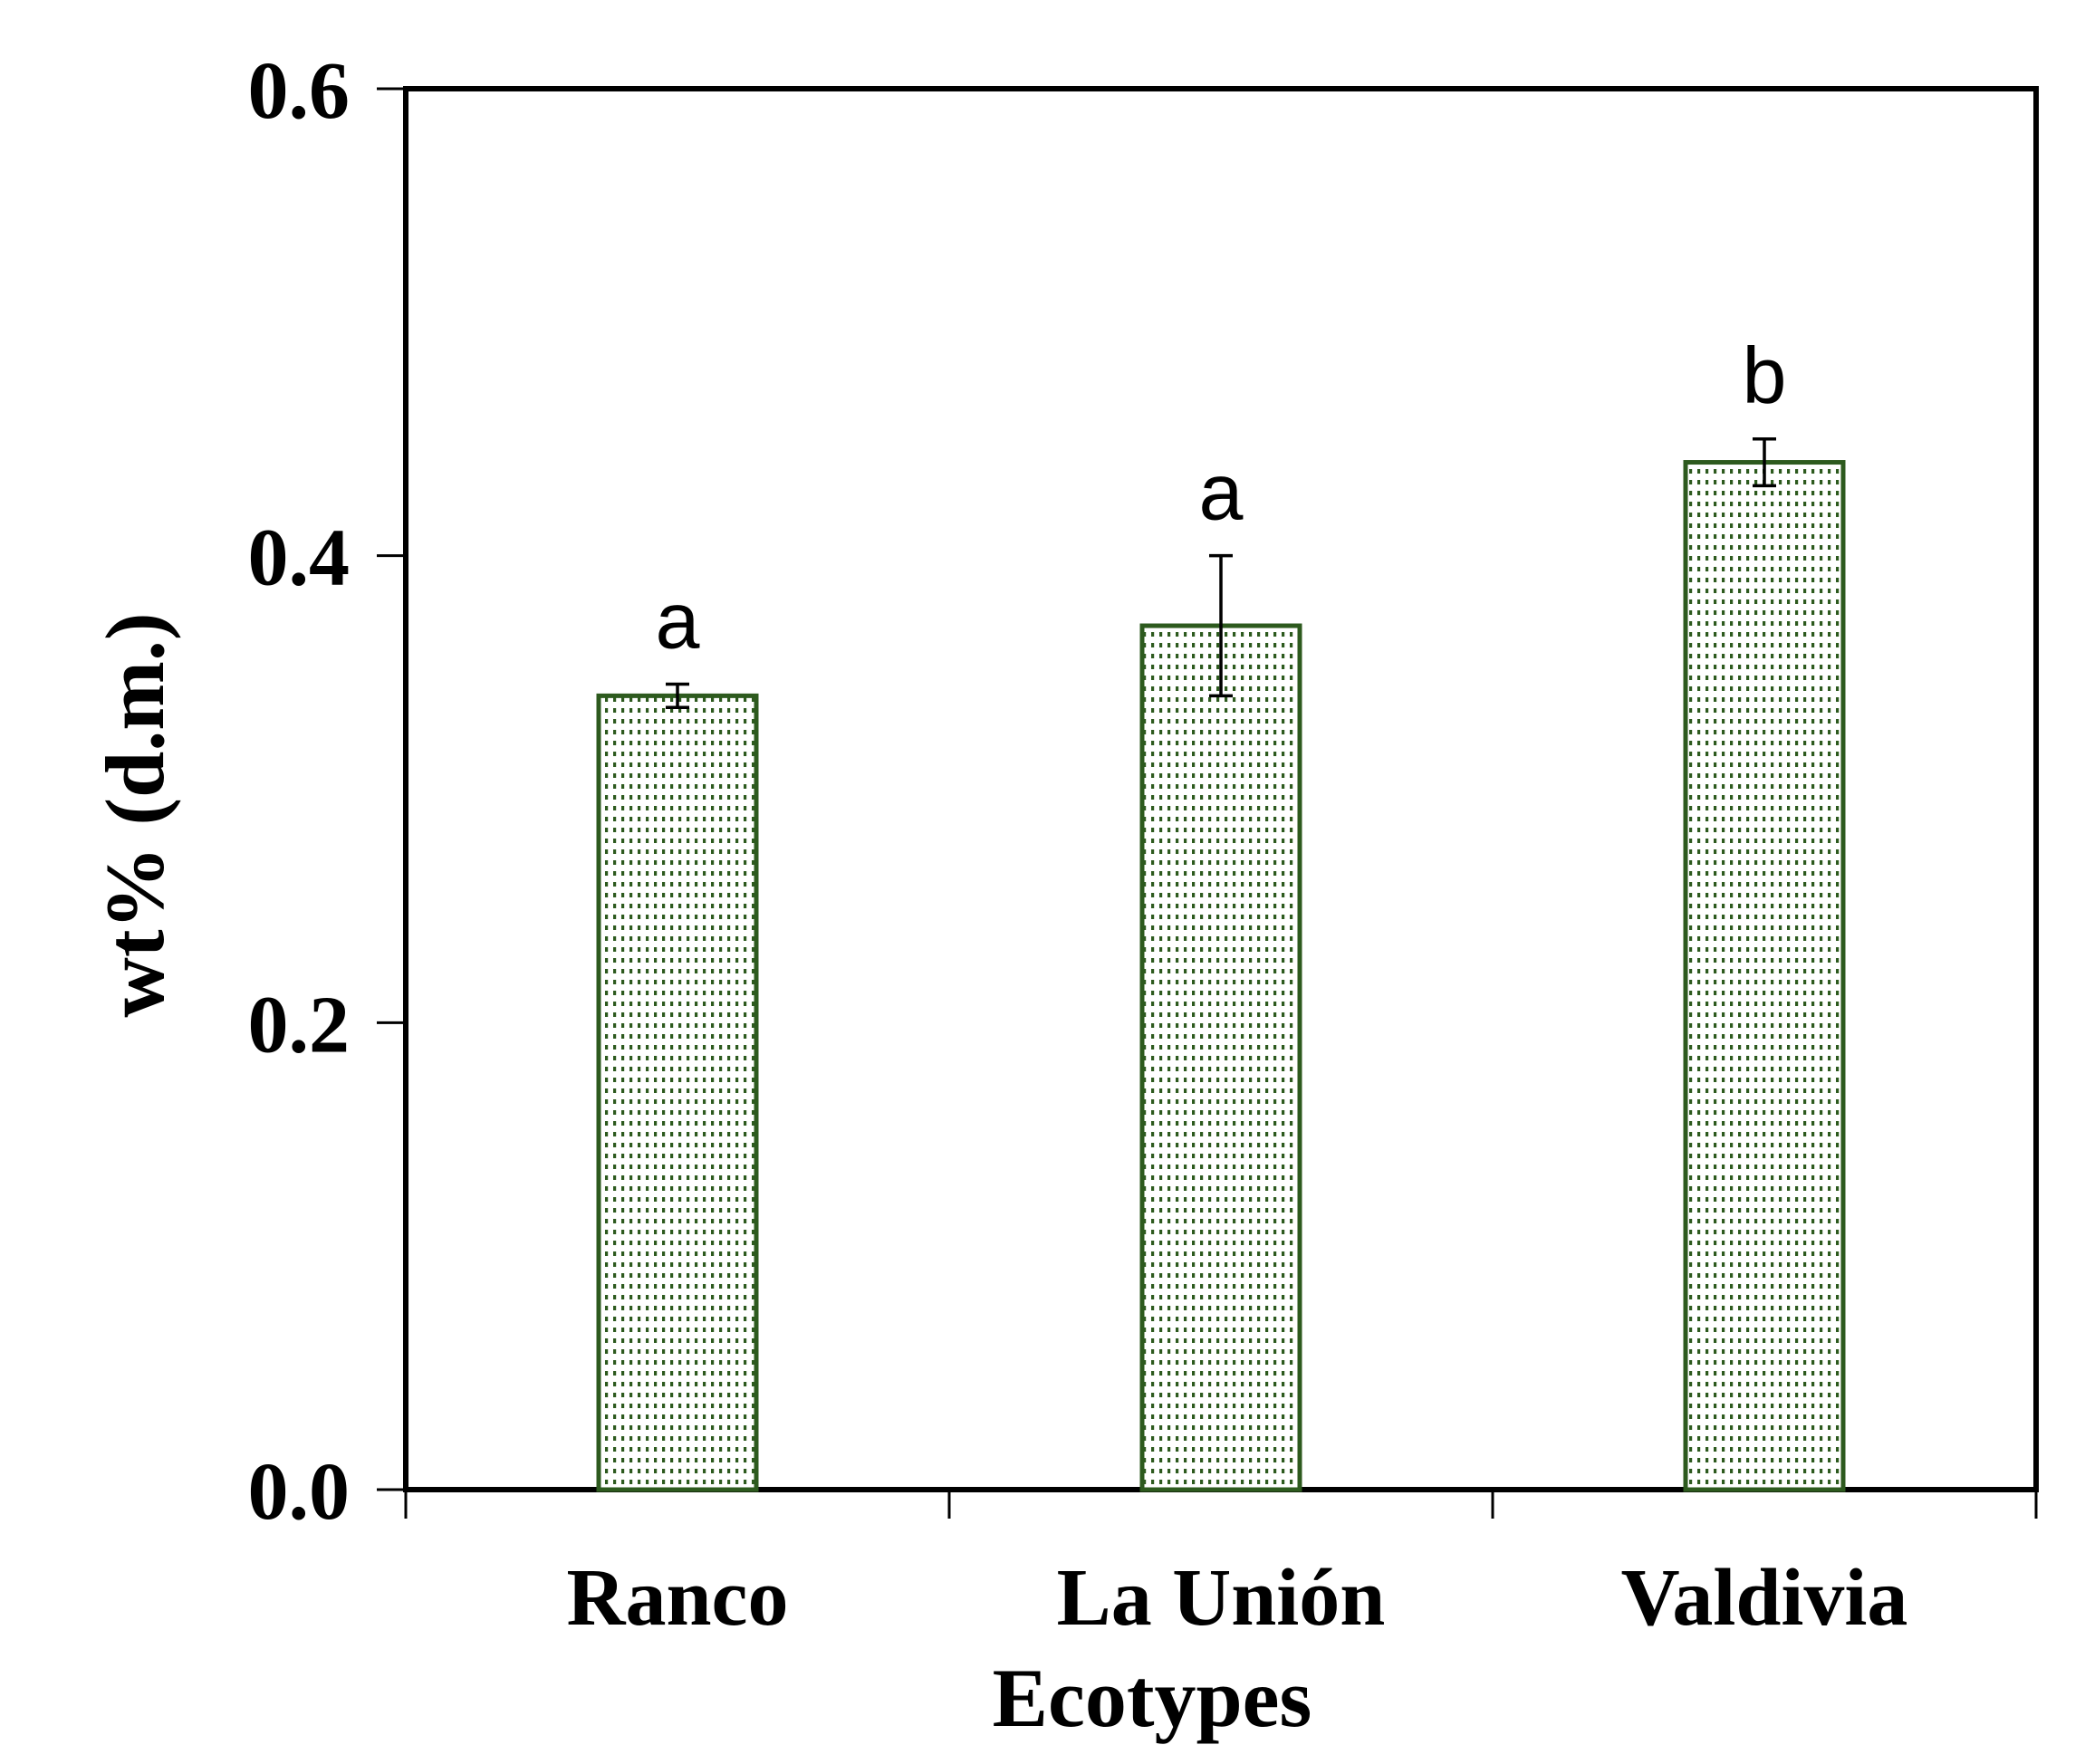 The image size is (2085, 1764). What do you see at coordinates (1153, 1698) in the screenshot?
I see `x-axis-title: Ecotypes` at bounding box center [1153, 1698].